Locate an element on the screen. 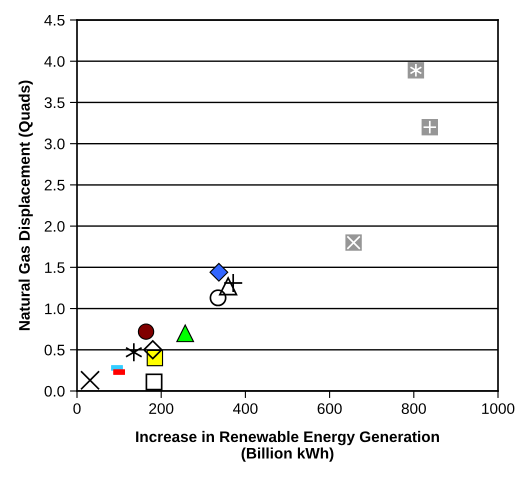 This screenshot has height=479, width=521. x-tick-label: 400 is located at coordinates (245, 408).